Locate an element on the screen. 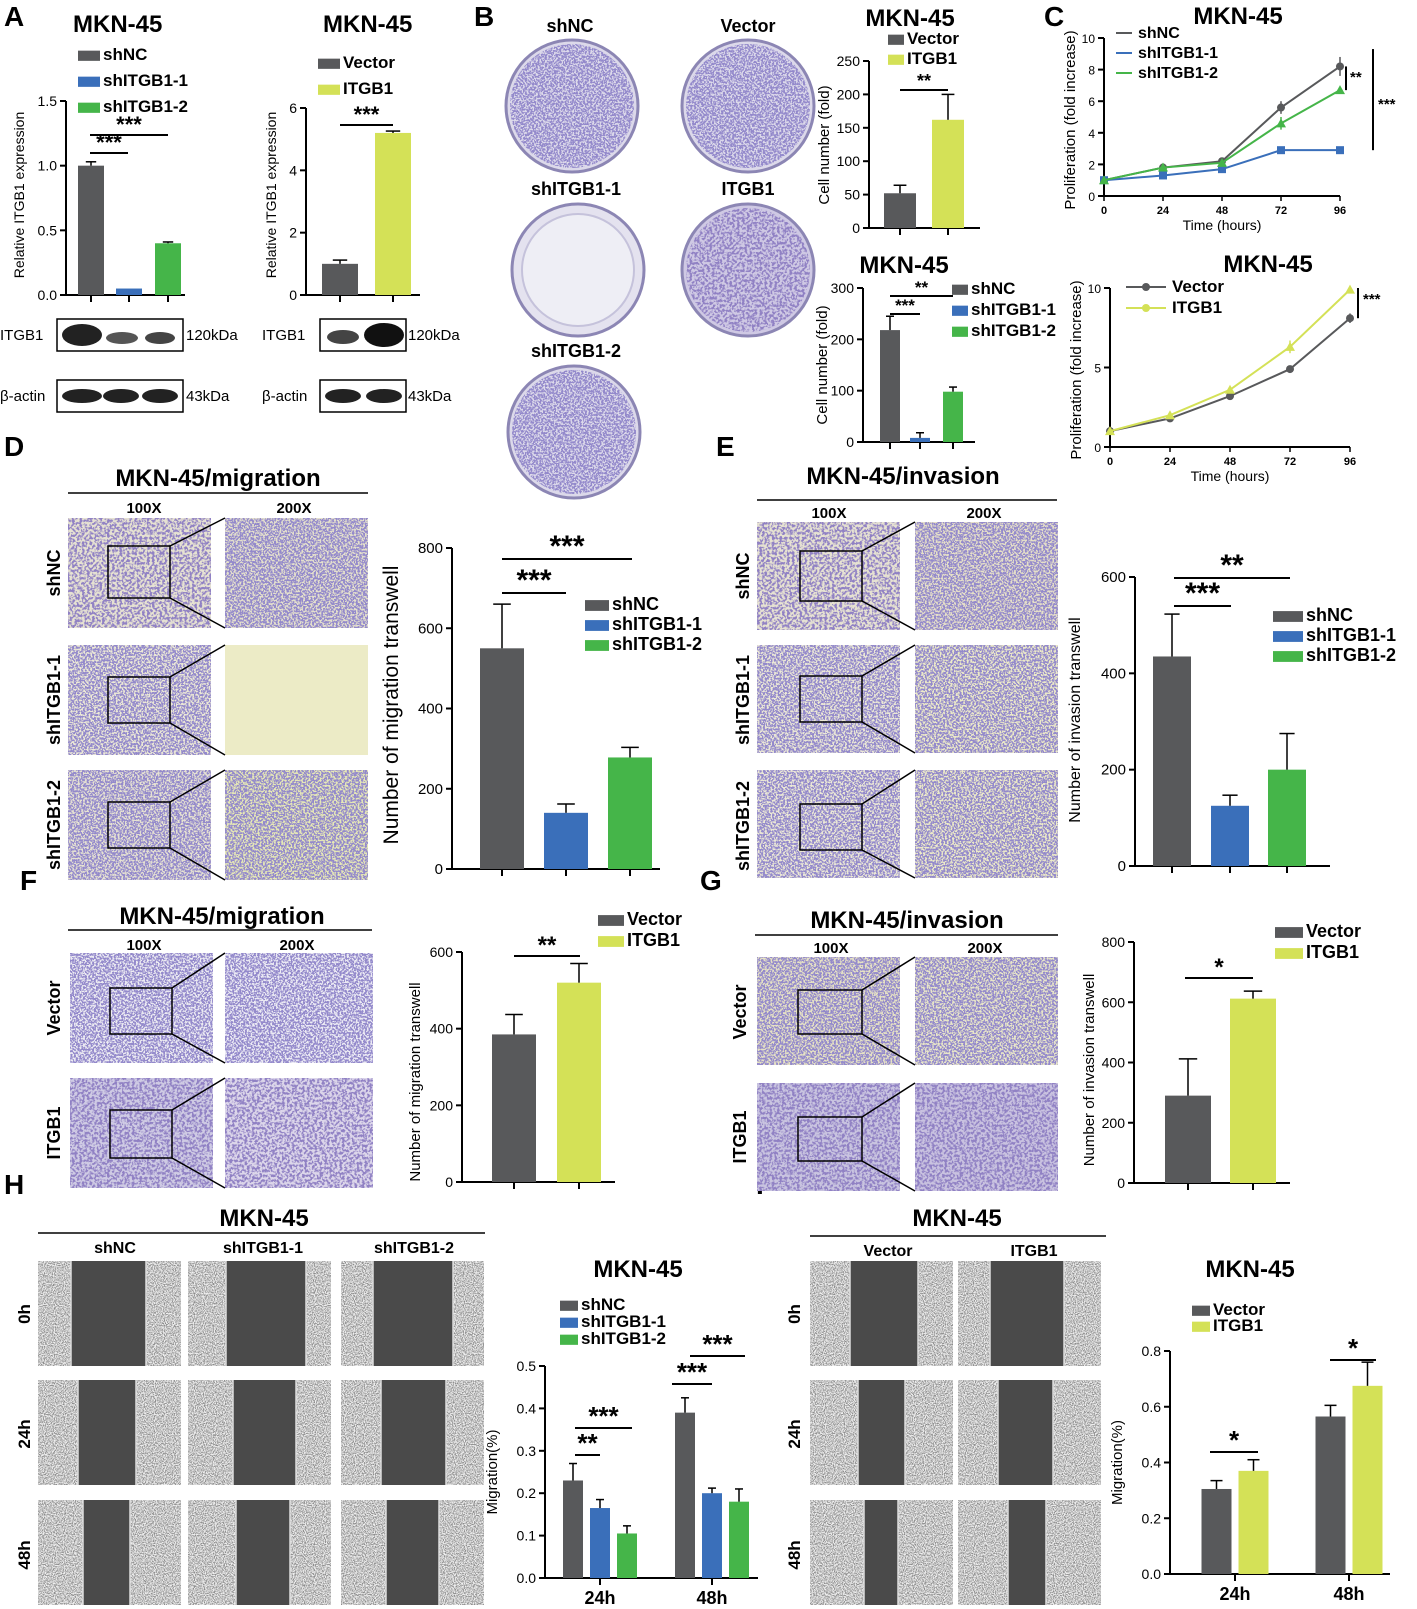 The image size is (1417, 1609). i-col-label-1: Vector is located at coordinates (888, 1251).